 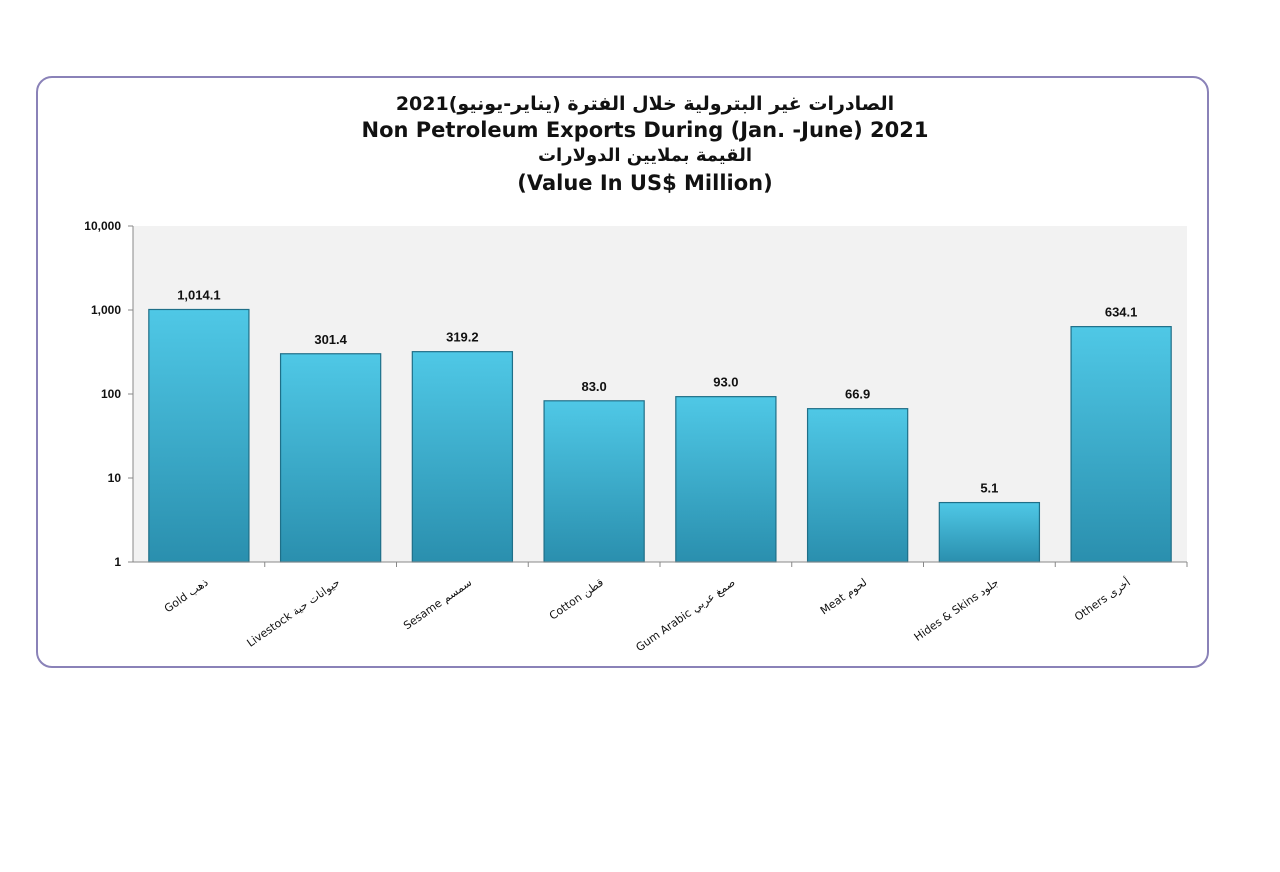 What do you see at coordinates (956, 610) in the screenshot?
I see `category-label: Hides & Skins جلود` at bounding box center [956, 610].